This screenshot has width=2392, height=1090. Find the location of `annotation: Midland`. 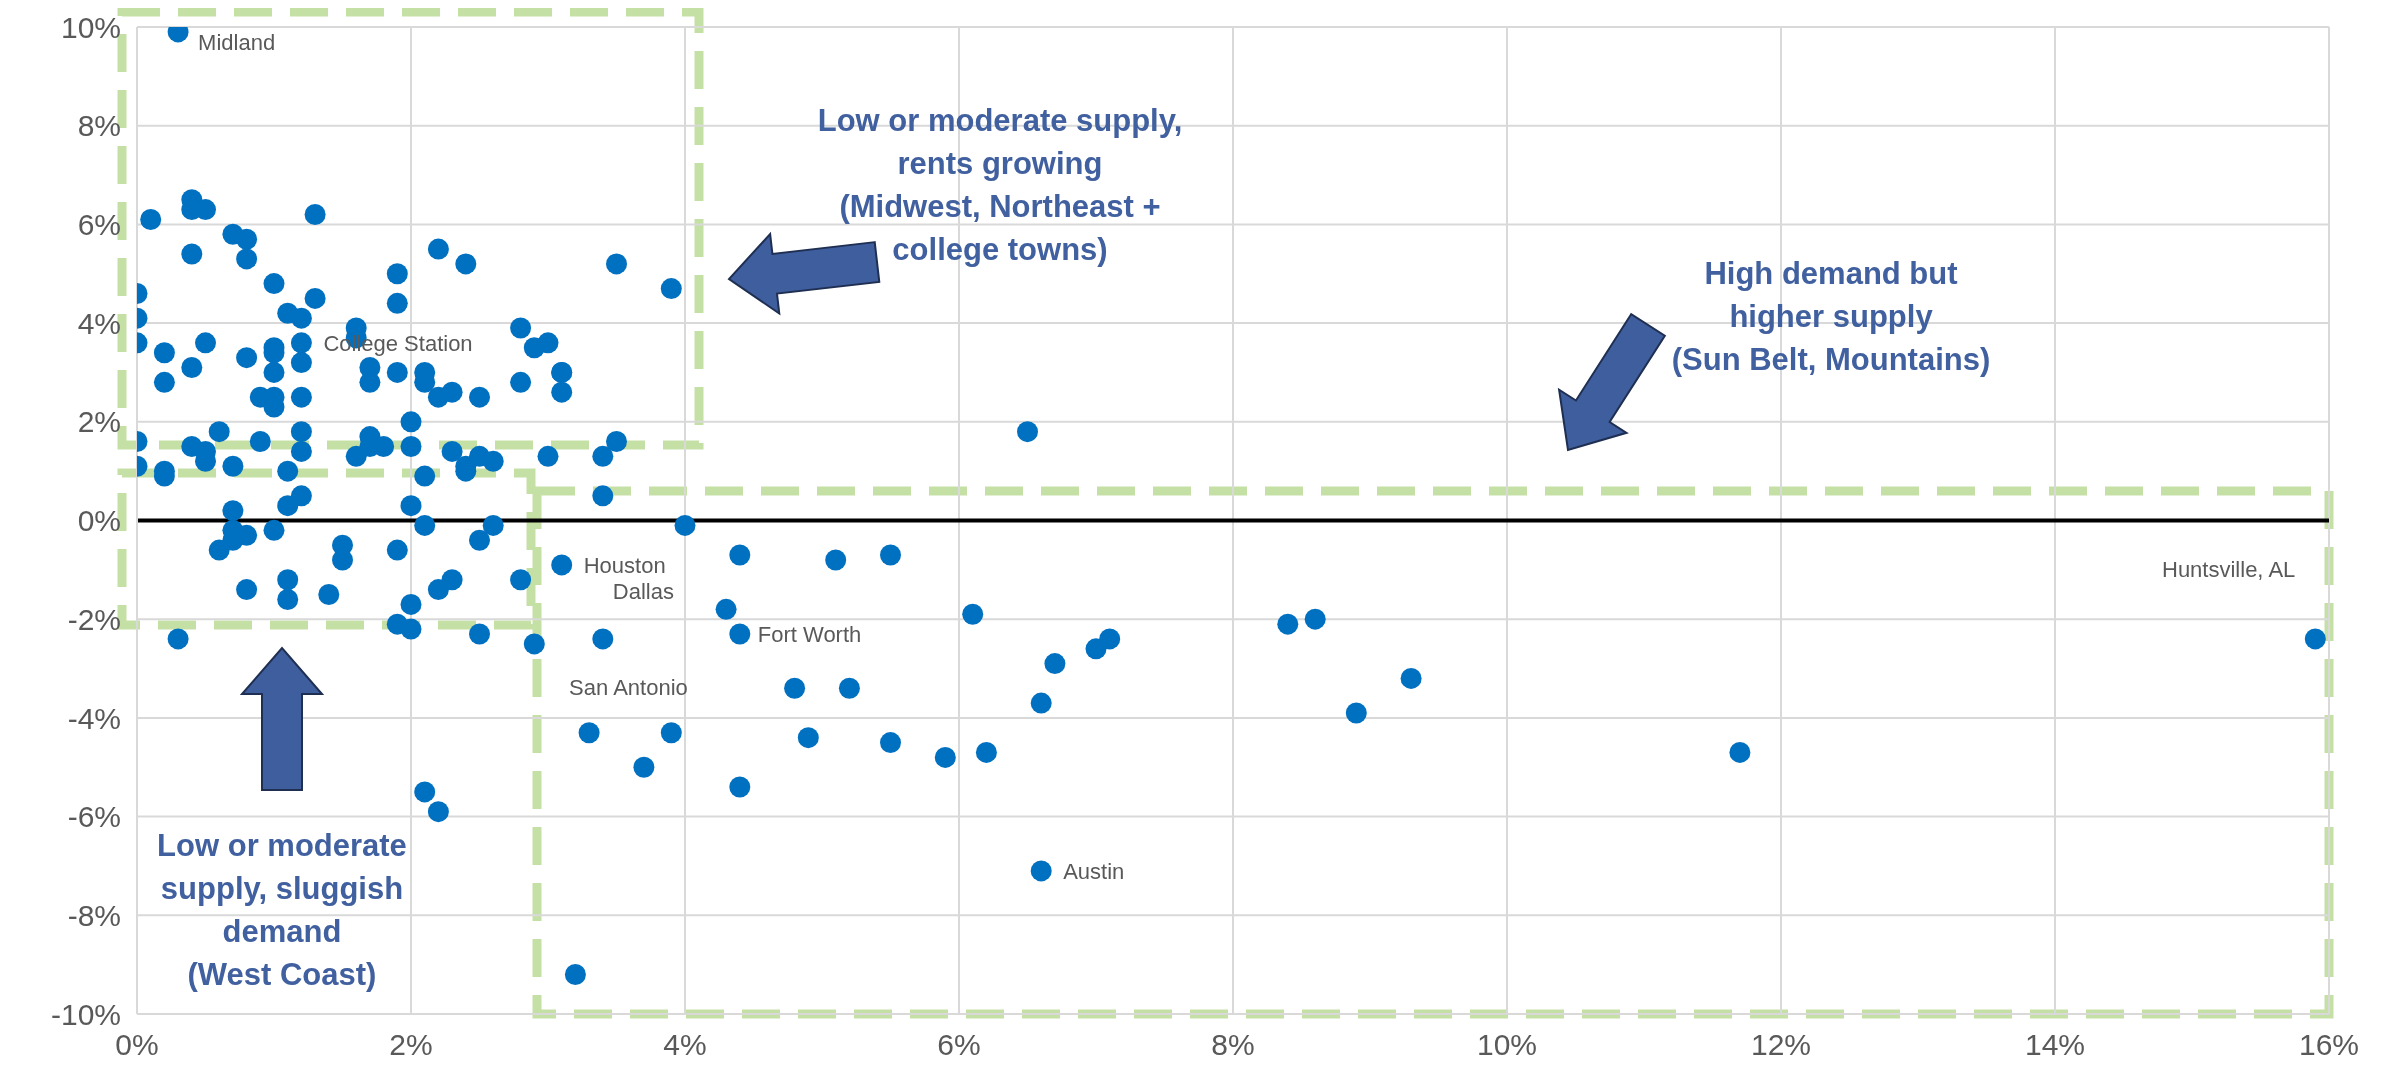

annotation: Midland is located at coordinates (237, 42).